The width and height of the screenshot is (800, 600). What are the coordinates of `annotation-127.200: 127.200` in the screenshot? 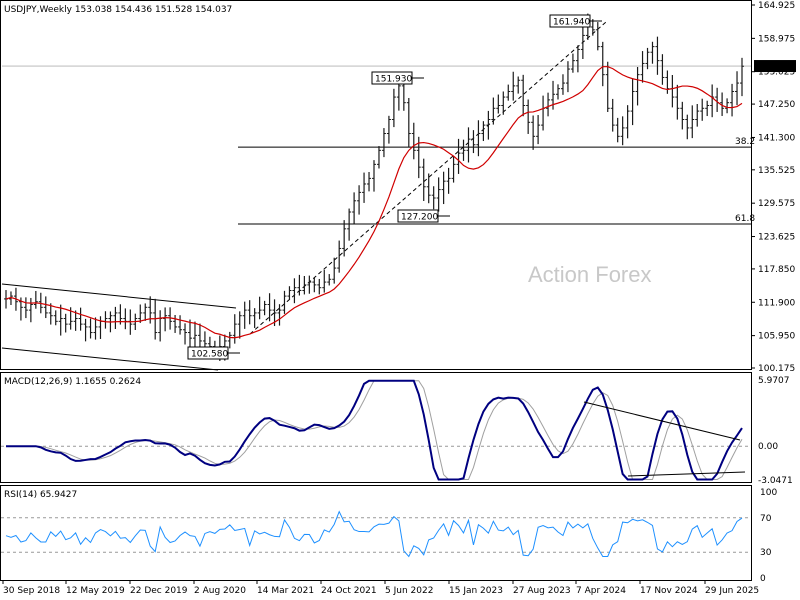 It's located at (419, 218).